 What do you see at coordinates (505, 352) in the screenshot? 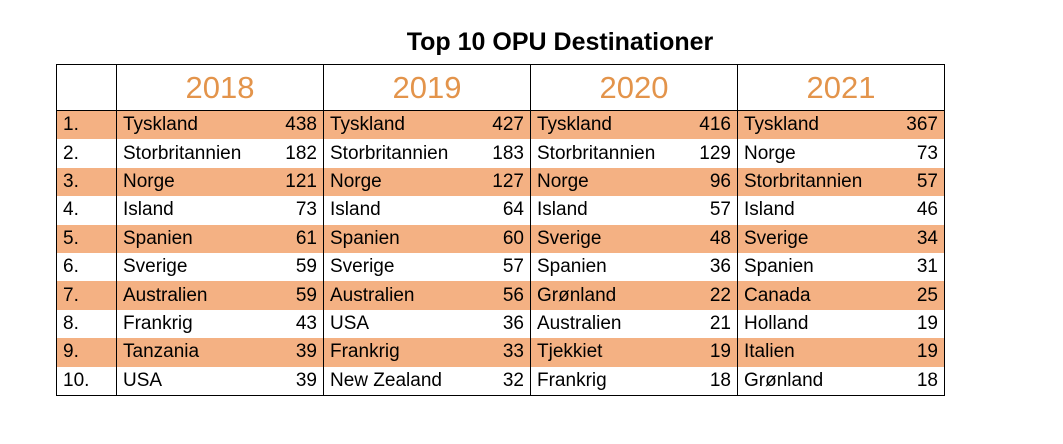
I see `count-cell: 33` at bounding box center [505, 352].